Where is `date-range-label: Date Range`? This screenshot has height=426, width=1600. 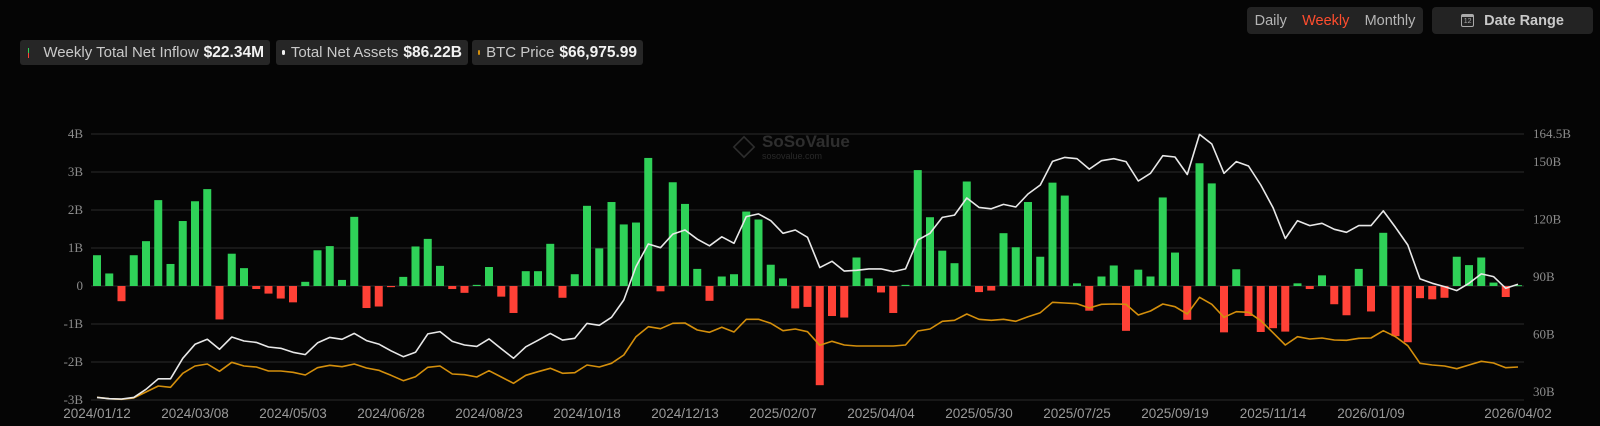 date-range-label: Date Range is located at coordinates (1524, 20).